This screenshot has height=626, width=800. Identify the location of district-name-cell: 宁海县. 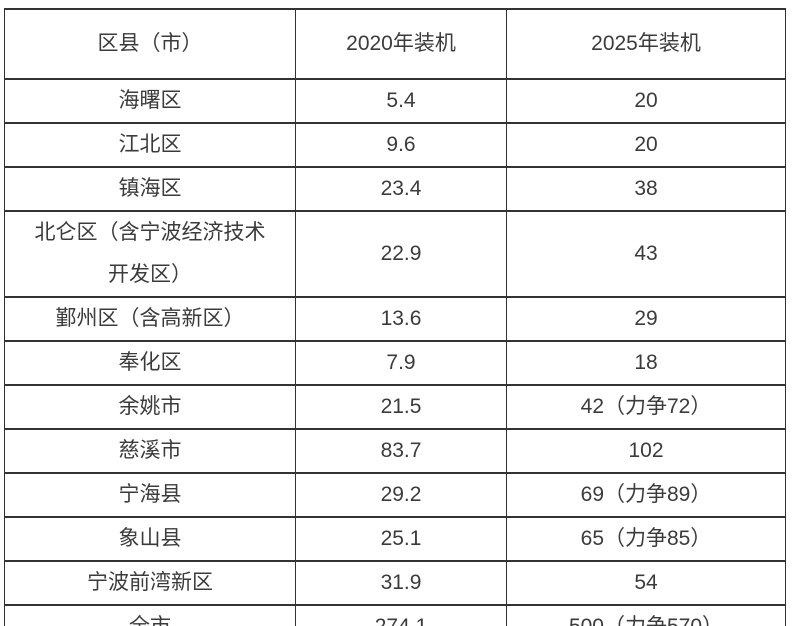
(150, 495).